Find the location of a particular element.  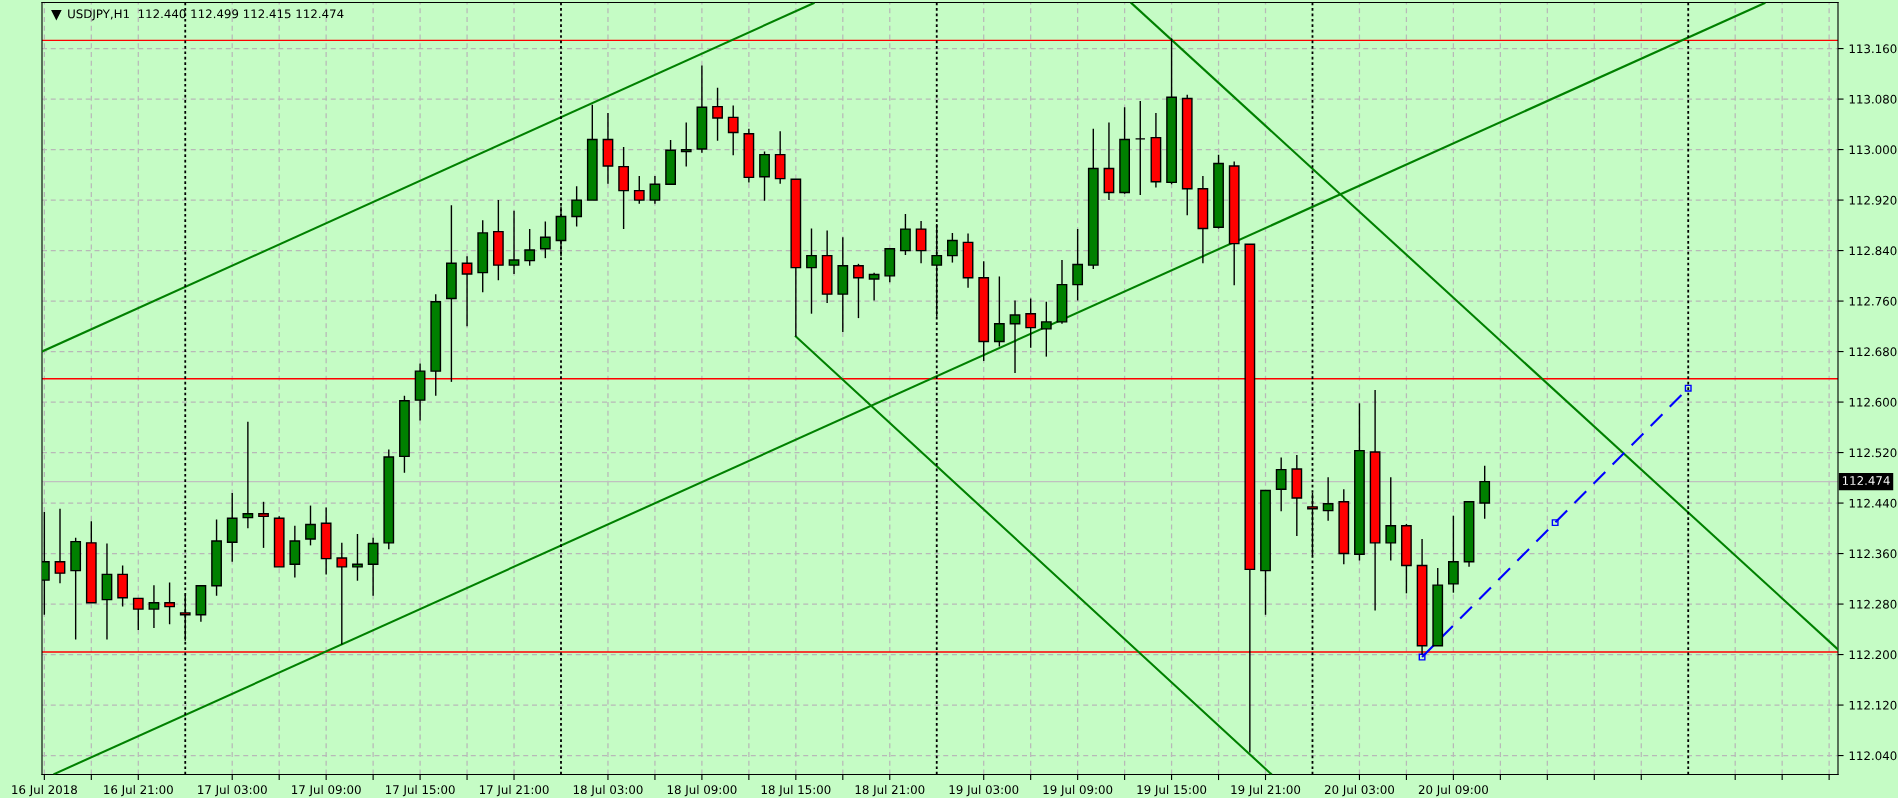

y-tick-label: 112.440 is located at coordinates (1873, 503).